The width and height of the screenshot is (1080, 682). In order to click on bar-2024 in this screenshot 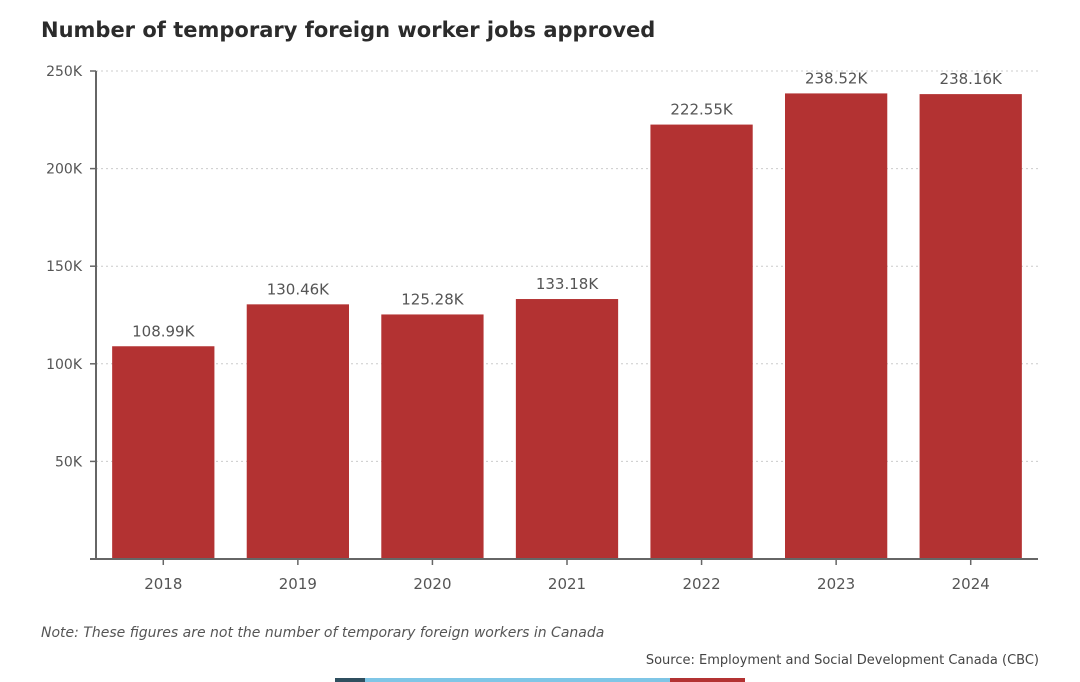, I will do `click(970, 326)`.